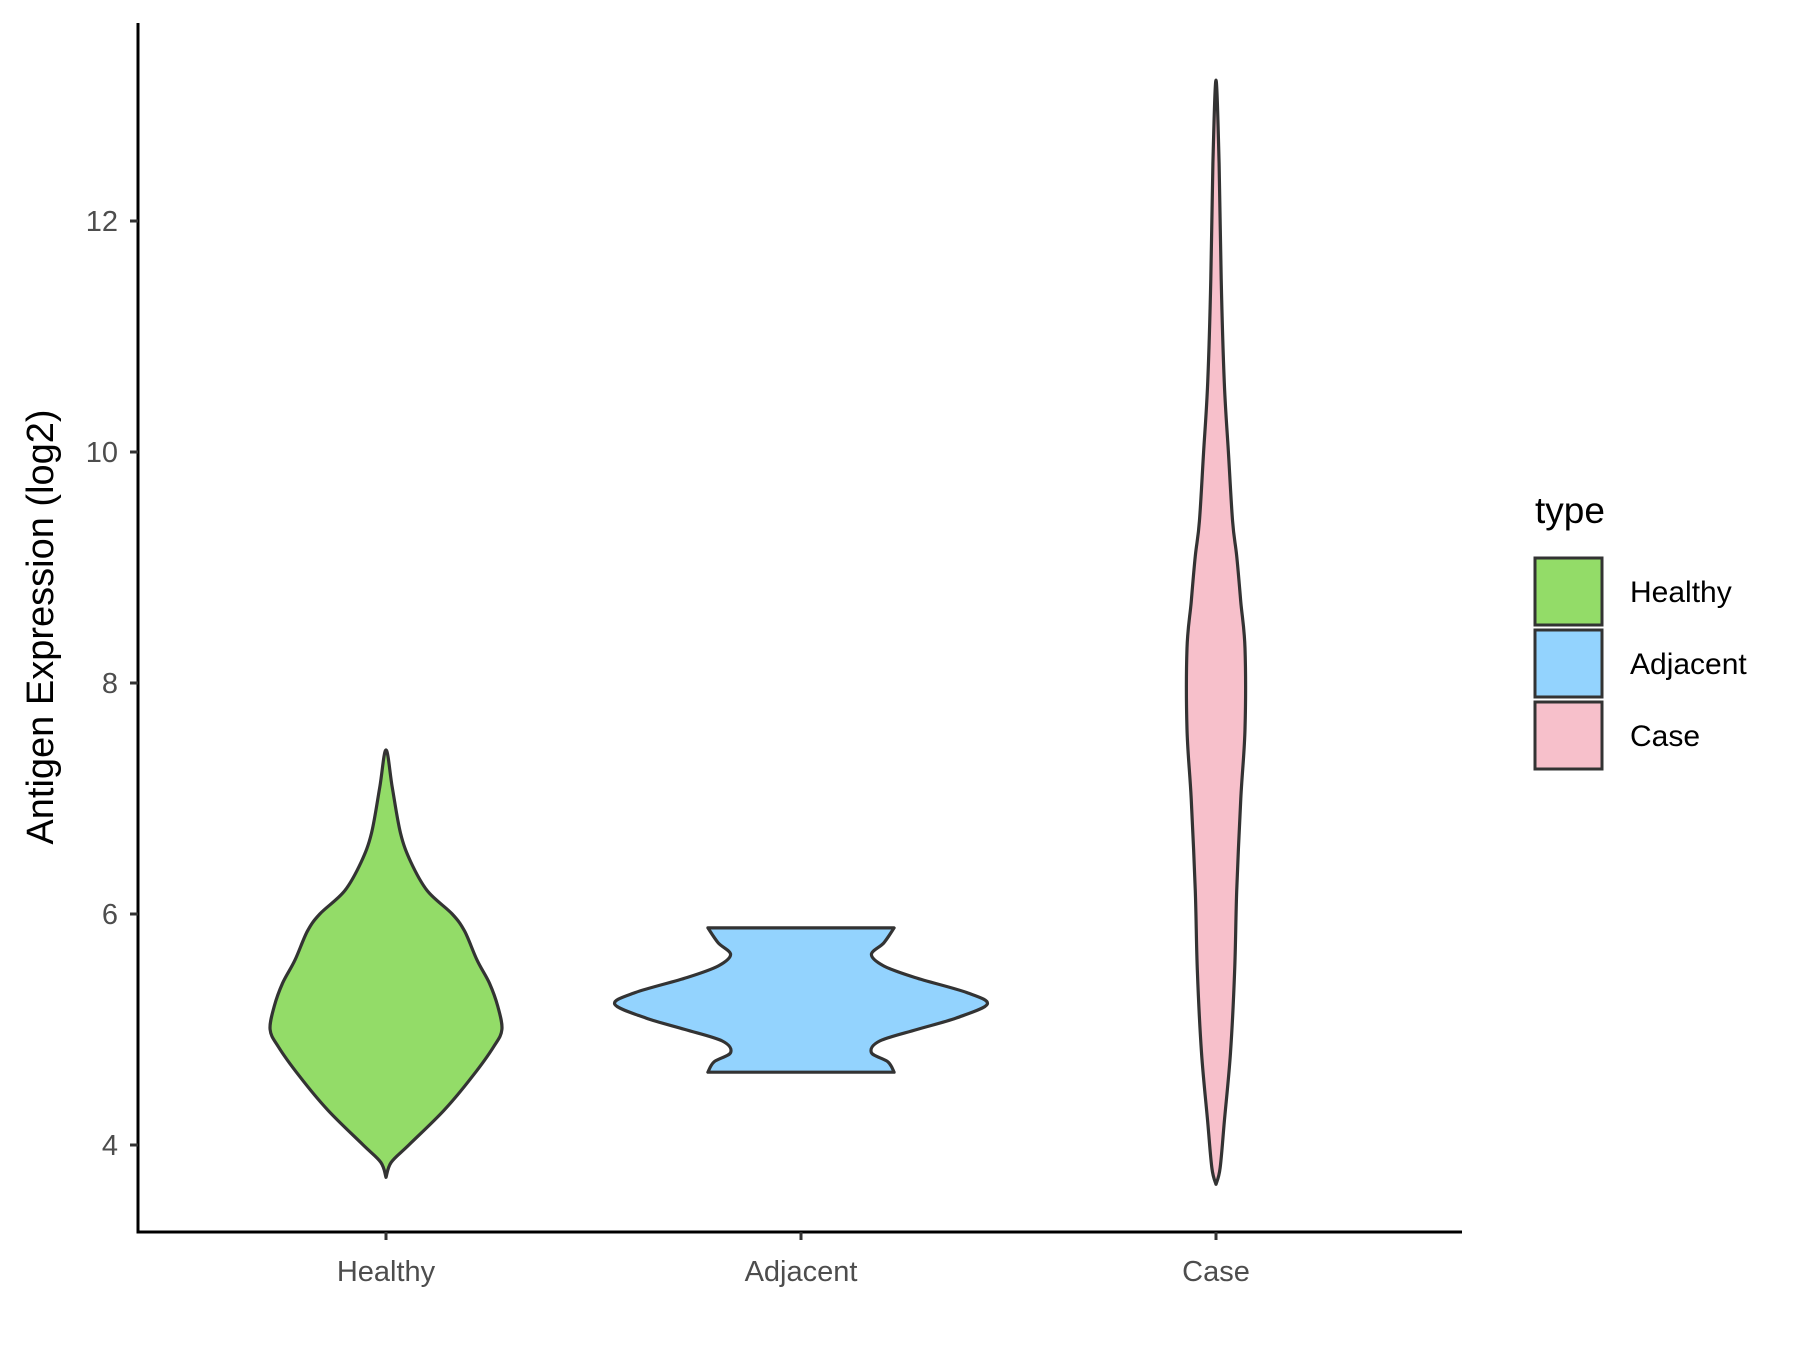 The height and width of the screenshot is (1350, 1800). I want to click on legend-key-healthy, so click(1568, 591).